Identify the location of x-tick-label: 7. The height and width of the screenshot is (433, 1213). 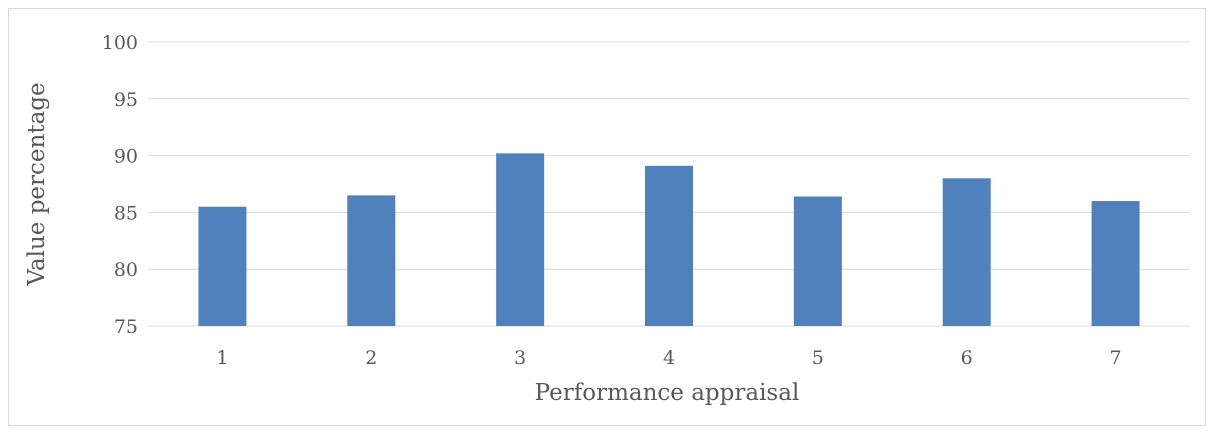
(1116, 358).